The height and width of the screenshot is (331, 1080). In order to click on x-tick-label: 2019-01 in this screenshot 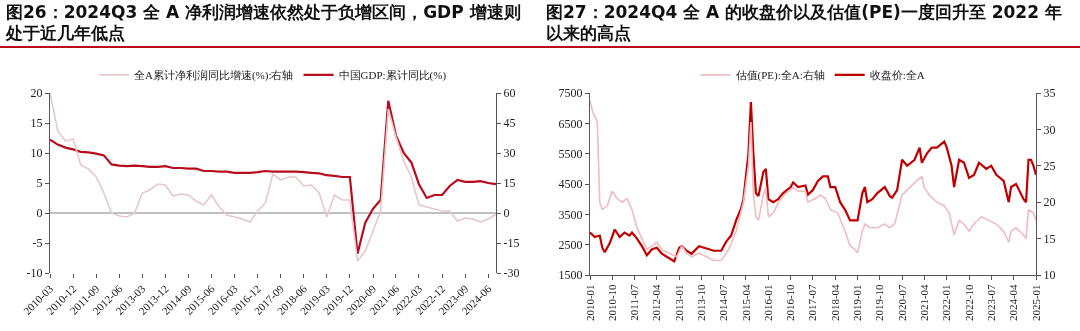, I will do `click(857, 303)`.